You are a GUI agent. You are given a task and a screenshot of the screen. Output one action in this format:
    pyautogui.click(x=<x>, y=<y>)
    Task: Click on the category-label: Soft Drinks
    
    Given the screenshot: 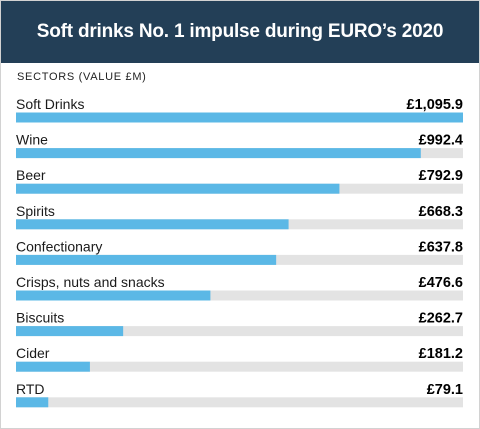 What is the action you would take?
    pyautogui.click(x=50, y=104)
    